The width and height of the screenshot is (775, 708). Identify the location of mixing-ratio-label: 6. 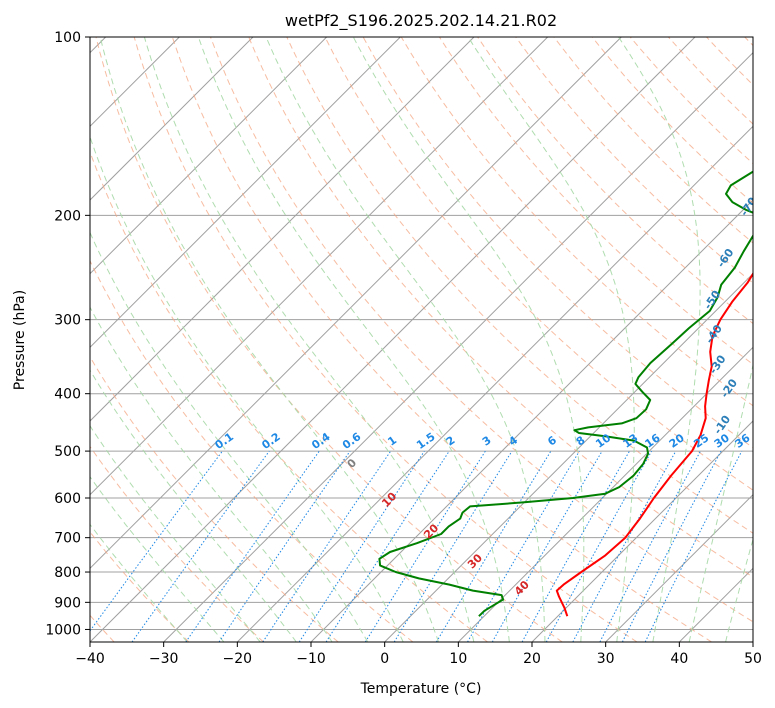
(552, 440).